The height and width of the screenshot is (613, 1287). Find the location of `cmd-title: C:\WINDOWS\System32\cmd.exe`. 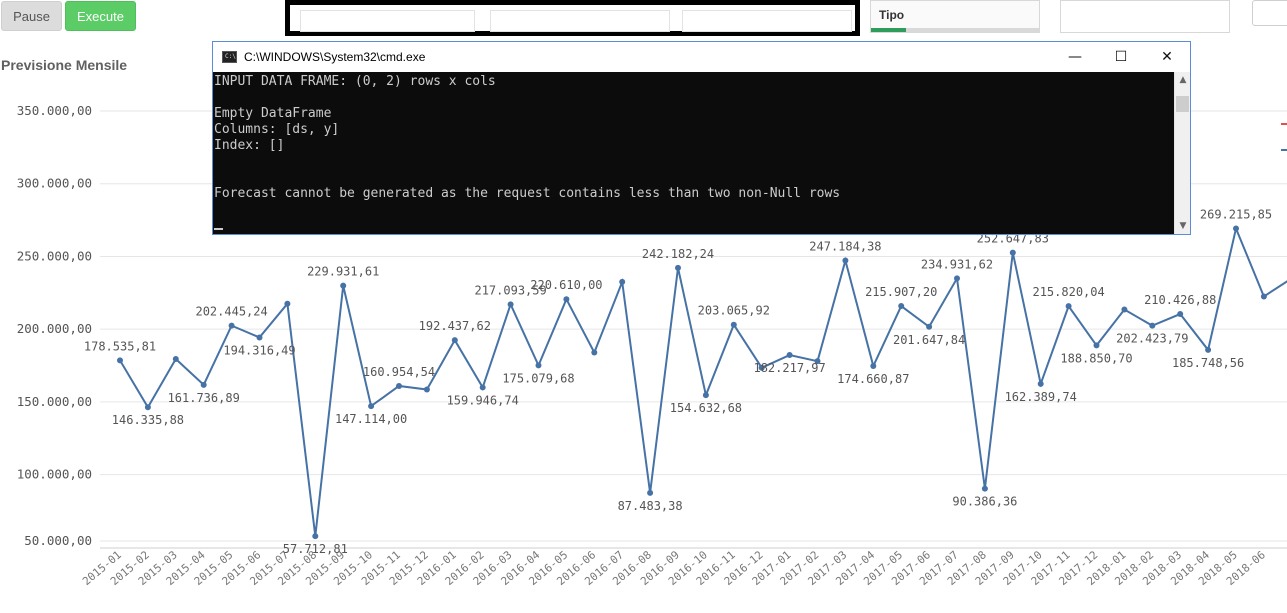

cmd-title: C:\WINDOWS\System32\cmd.exe is located at coordinates (335, 57).